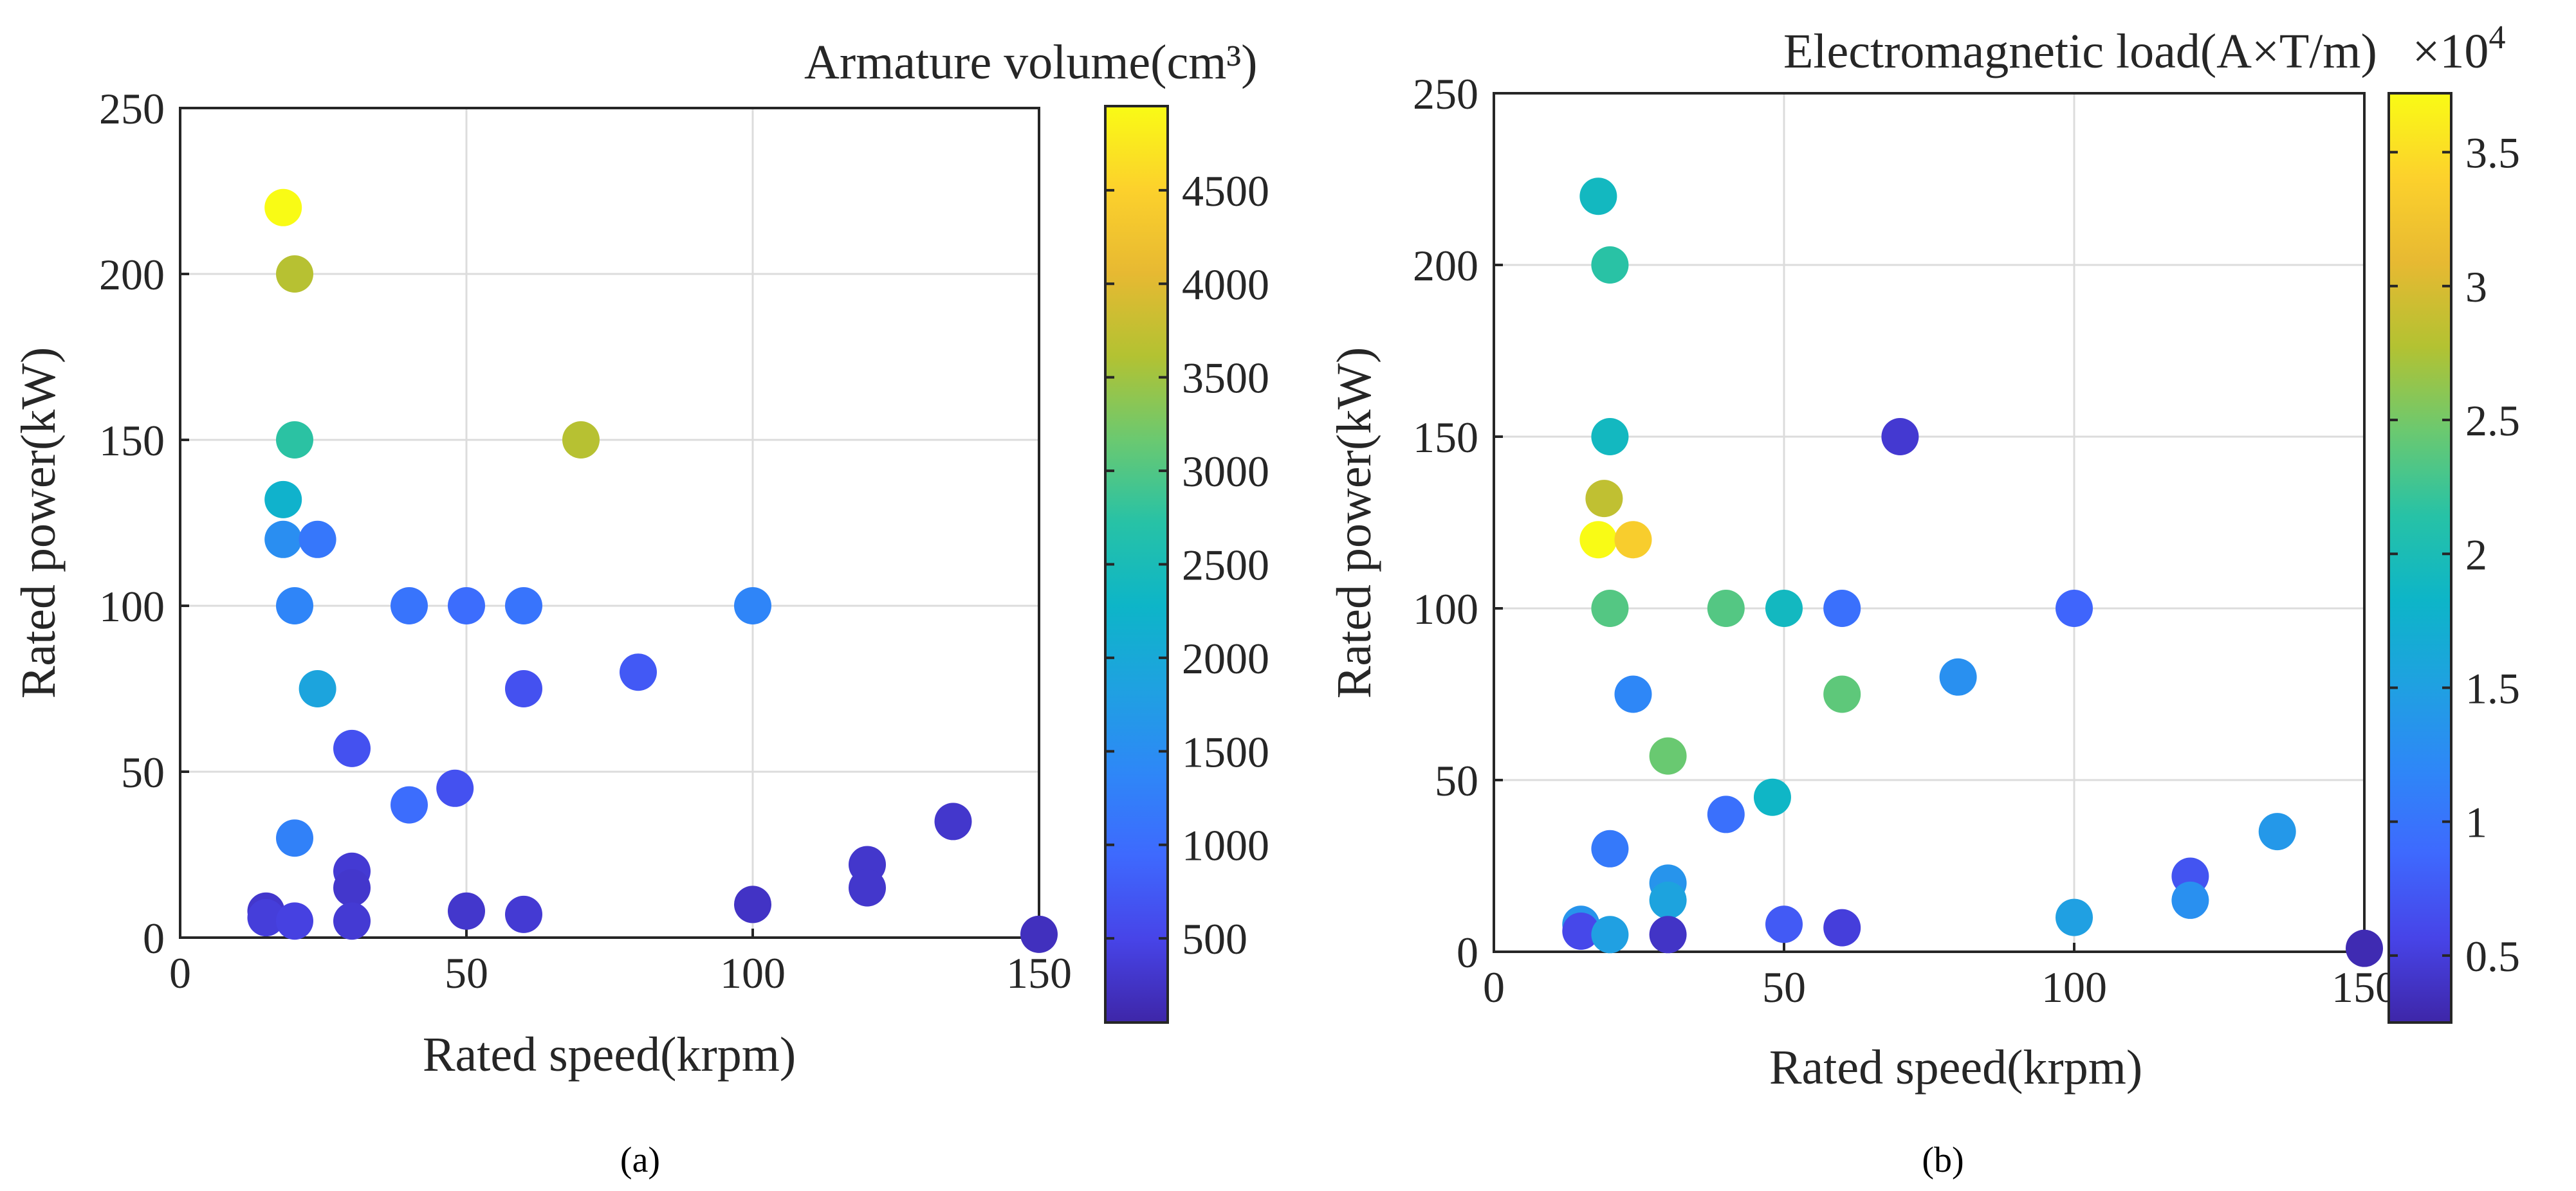  I want to click on colorbar-exponent-b: ×10⁴, so click(2459, 48).